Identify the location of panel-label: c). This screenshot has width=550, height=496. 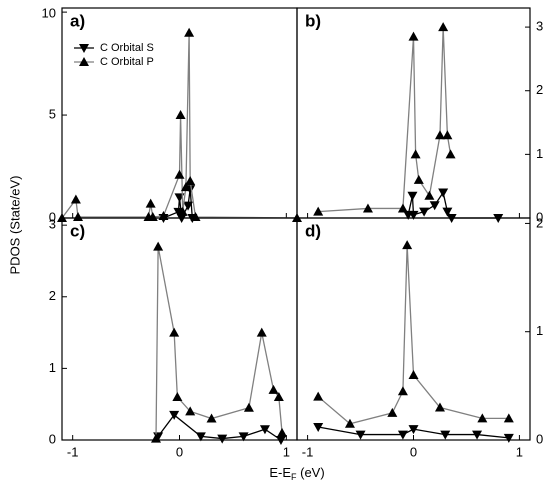
(77, 230).